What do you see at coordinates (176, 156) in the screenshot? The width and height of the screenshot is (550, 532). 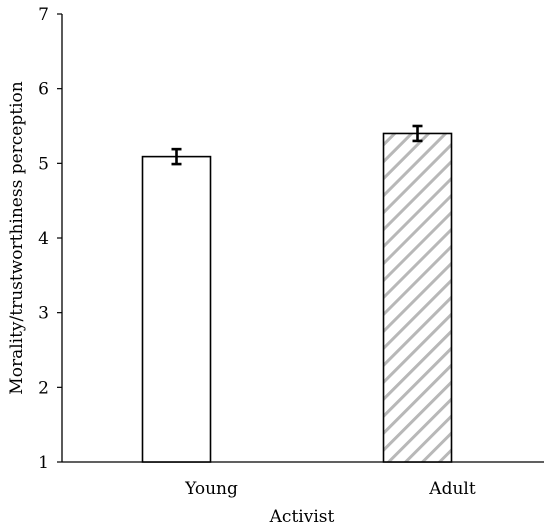 I see `error-bar-young` at bounding box center [176, 156].